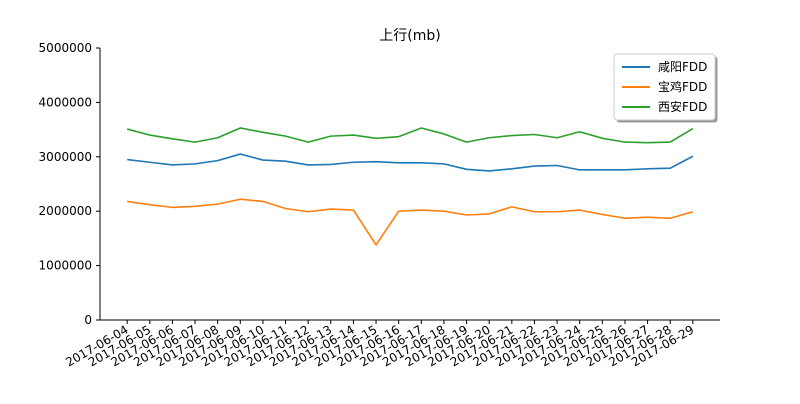  What do you see at coordinates (65, 266) in the screenshot?
I see `y-tick-label: 1000000` at bounding box center [65, 266].